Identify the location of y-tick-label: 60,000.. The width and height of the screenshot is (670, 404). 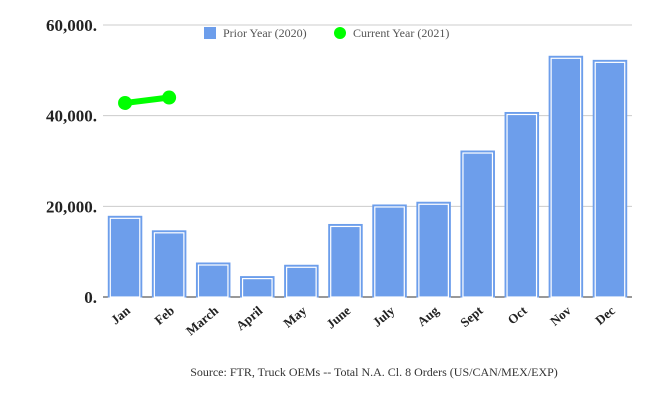
(71, 25).